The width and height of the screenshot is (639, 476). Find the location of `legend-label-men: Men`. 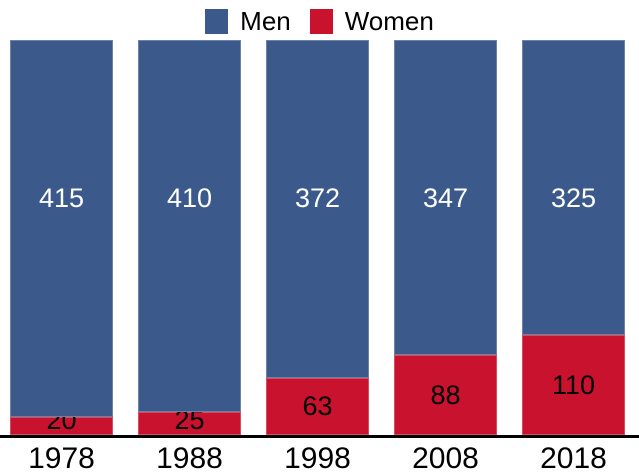

legend-label-men: Men is located at coordinates (265, 21).